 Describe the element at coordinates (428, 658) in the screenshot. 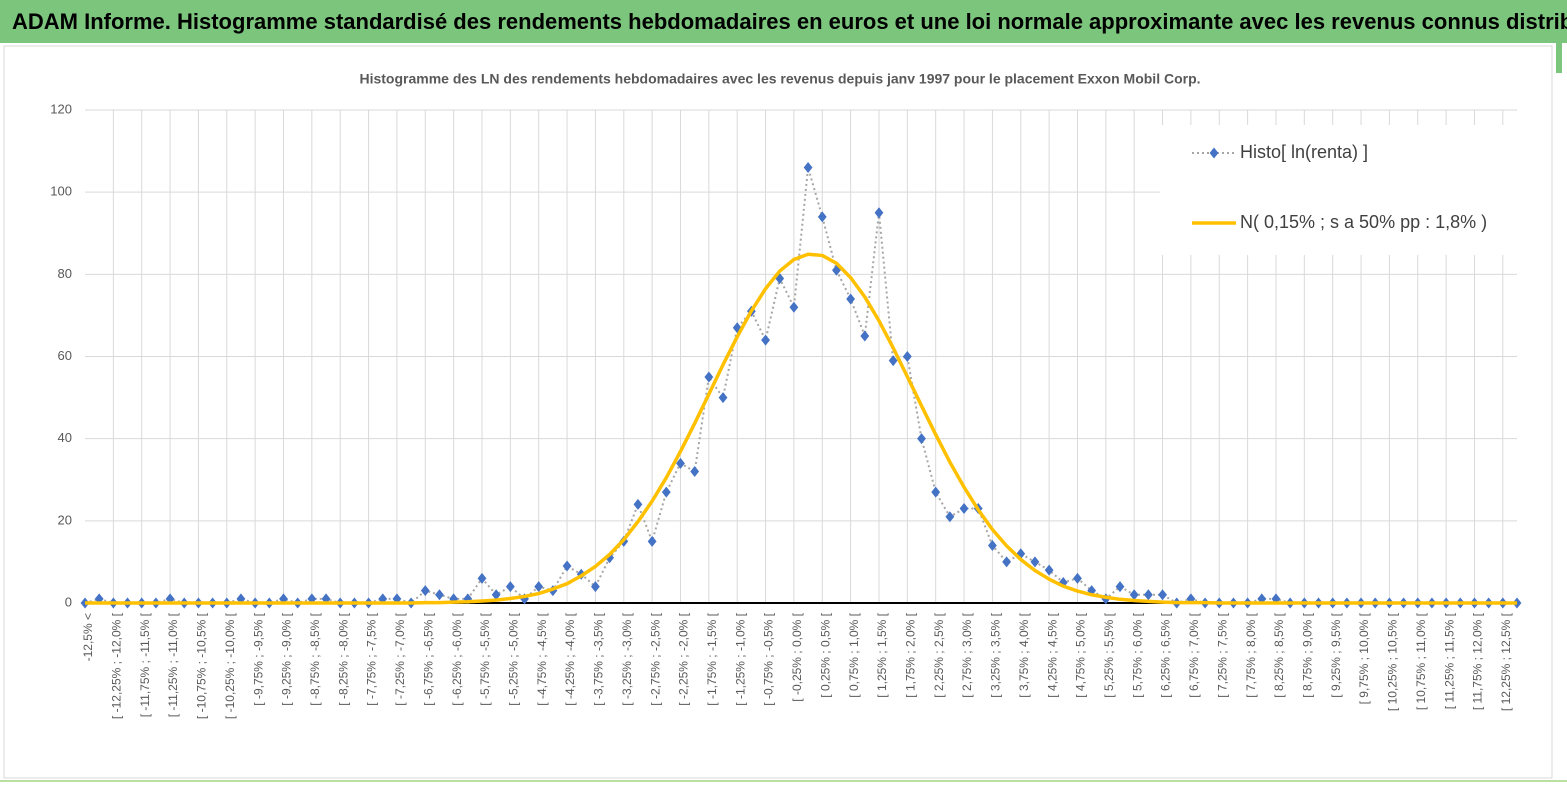

I see `x-tick-label: [ -6,75% ; -6,5% [` at that location.